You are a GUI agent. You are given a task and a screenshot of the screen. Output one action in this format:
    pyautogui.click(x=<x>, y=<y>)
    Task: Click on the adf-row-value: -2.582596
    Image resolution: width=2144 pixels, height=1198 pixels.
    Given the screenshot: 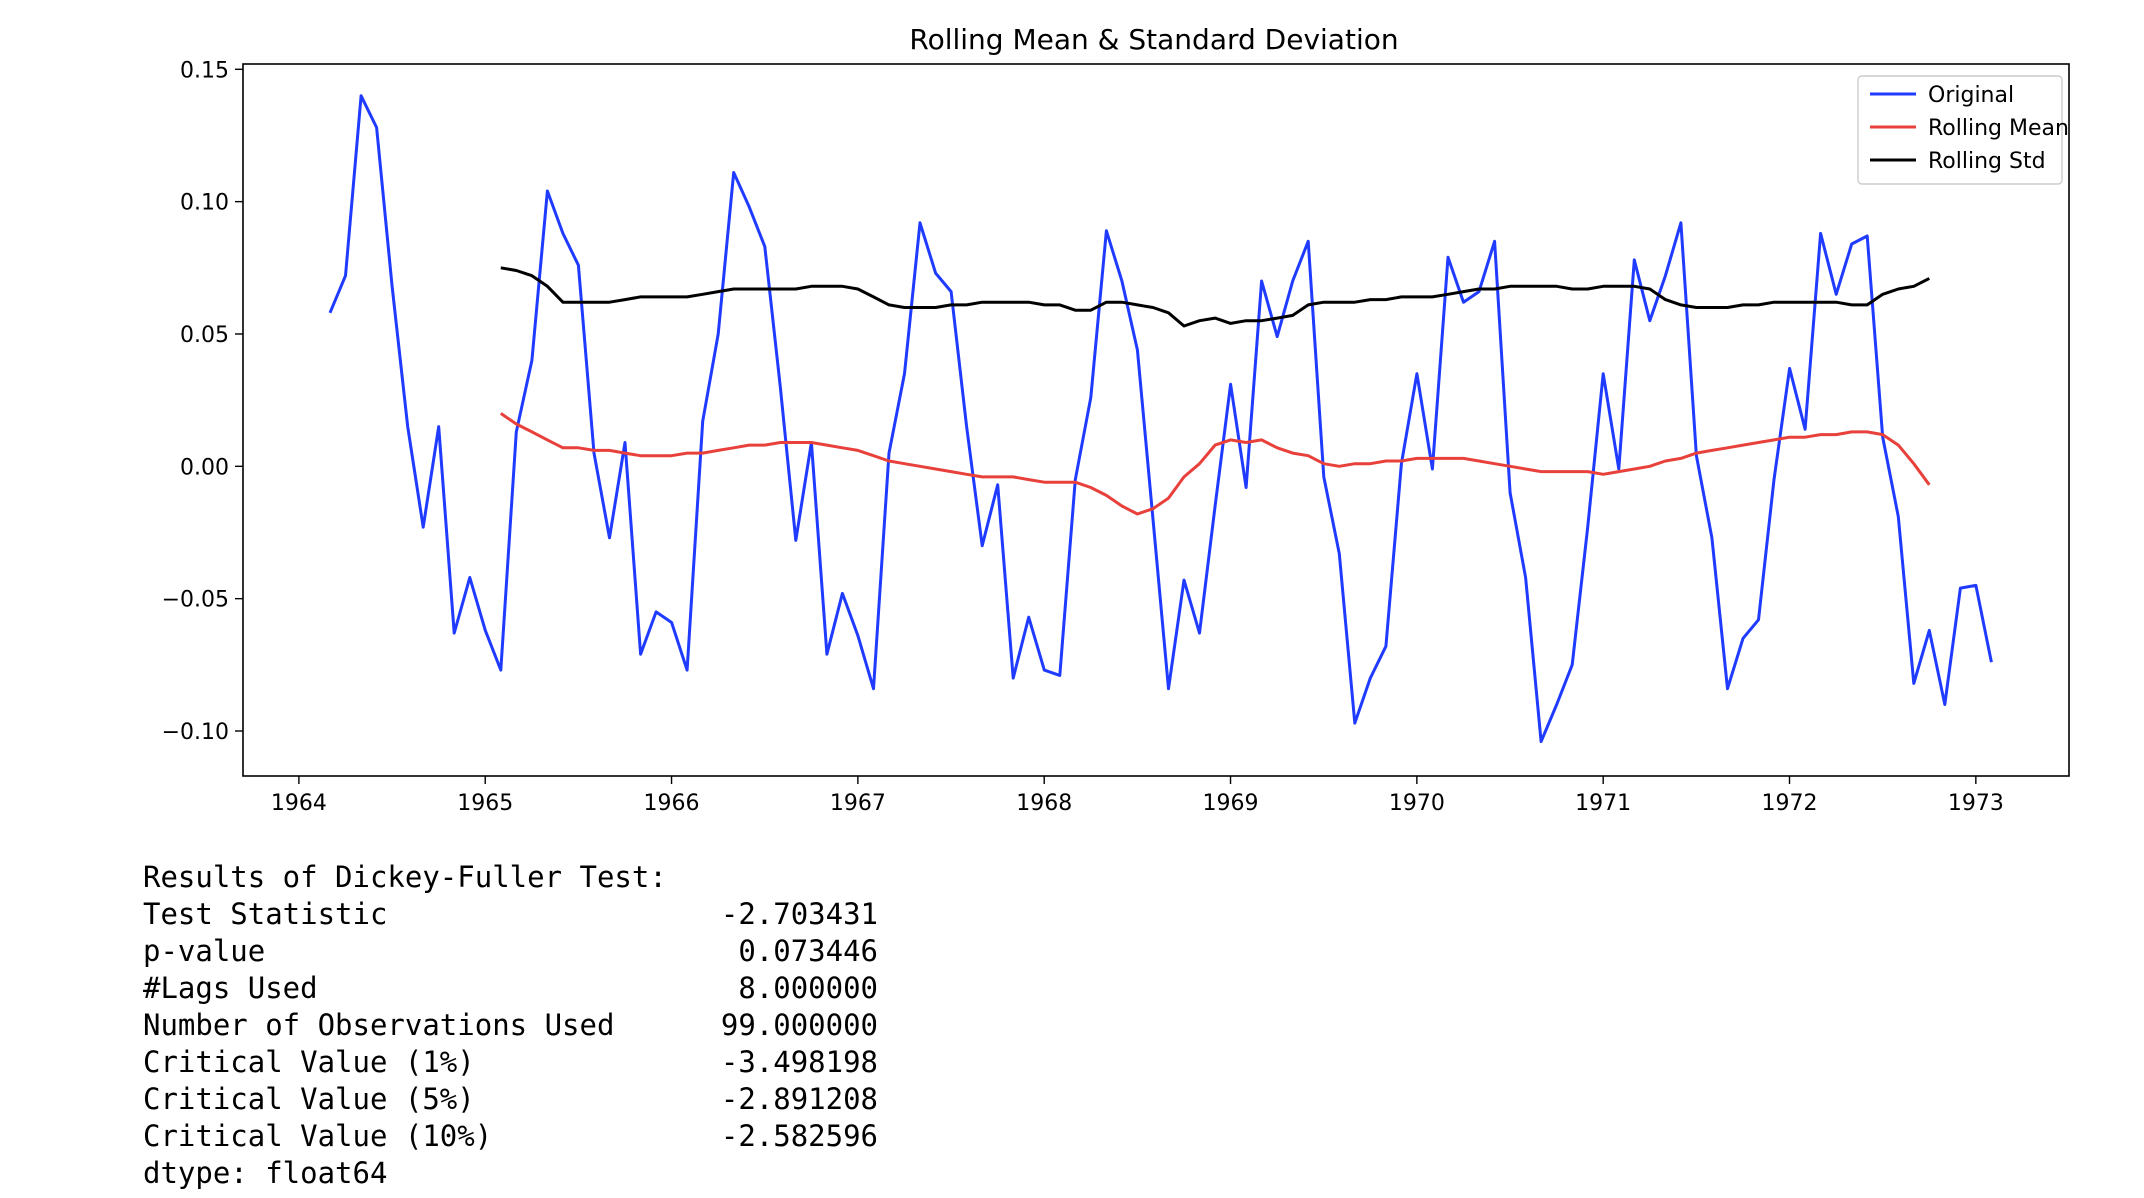 What is the action you would take?
    pyautogui.click(x=799, y=1136)
    